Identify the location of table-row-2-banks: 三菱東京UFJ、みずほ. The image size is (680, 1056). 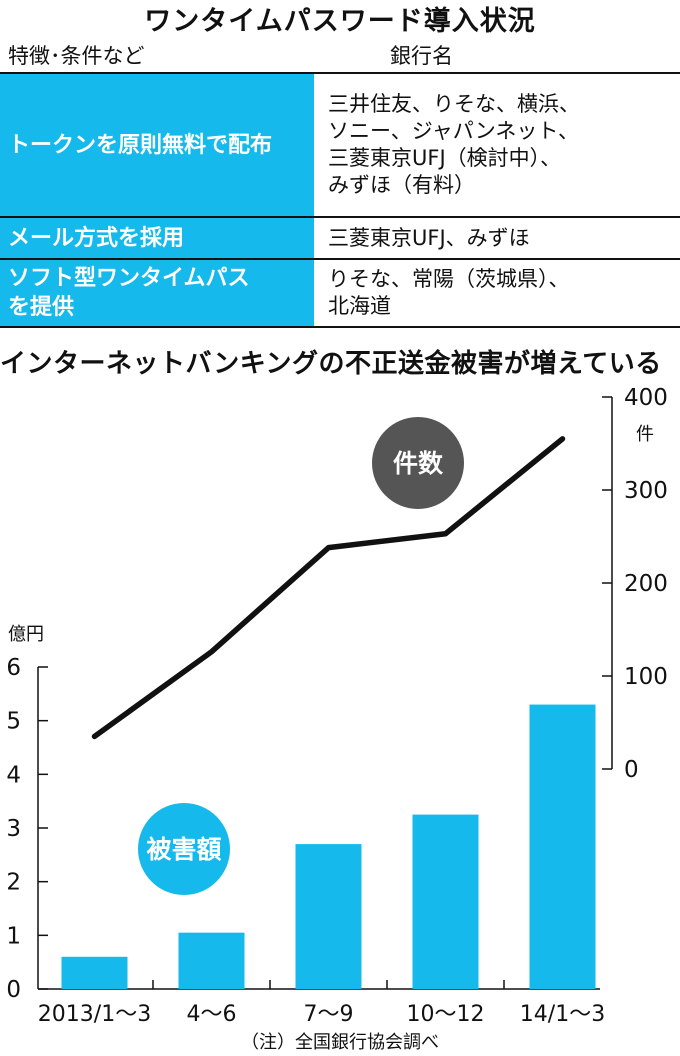
(498, 238).